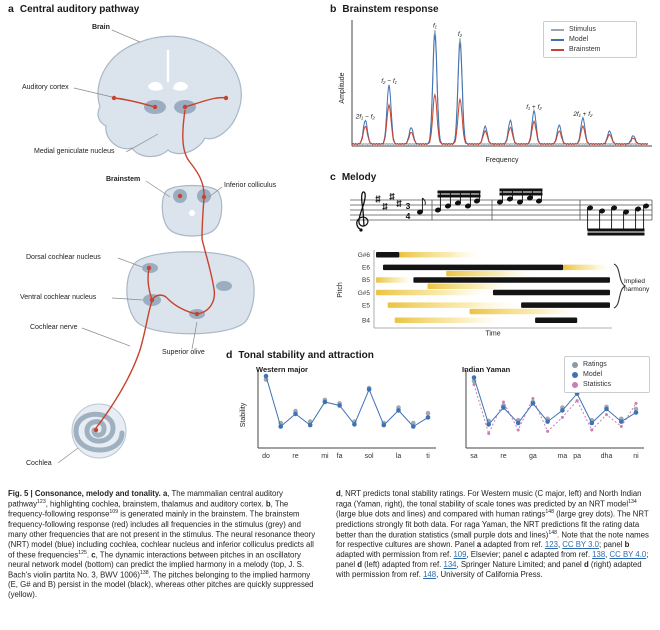 This screenshot has height=630, width=660. I want to click on scale-degree-tick-label: ti, so click(428, 456).